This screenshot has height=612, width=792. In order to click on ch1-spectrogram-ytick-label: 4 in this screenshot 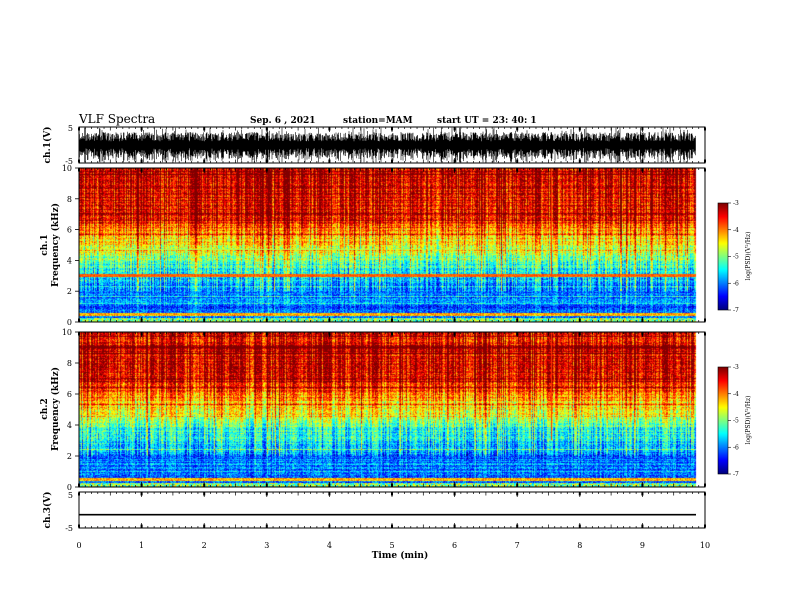, I will do `click(69, 260)`.